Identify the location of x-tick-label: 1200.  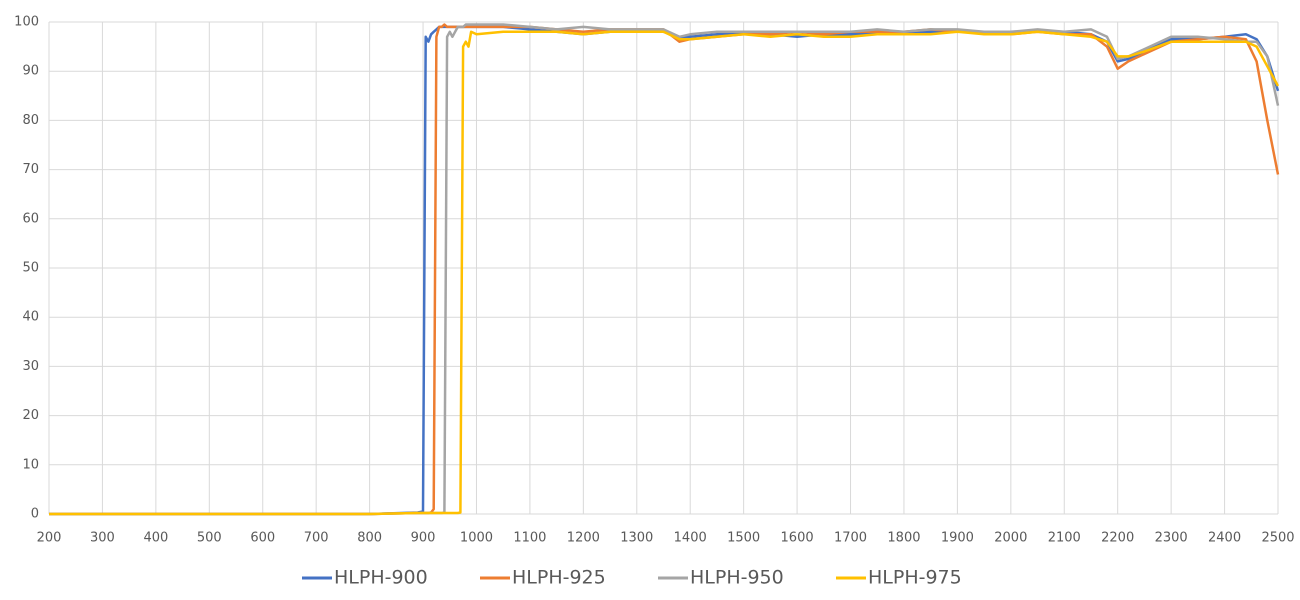
(583, 538).